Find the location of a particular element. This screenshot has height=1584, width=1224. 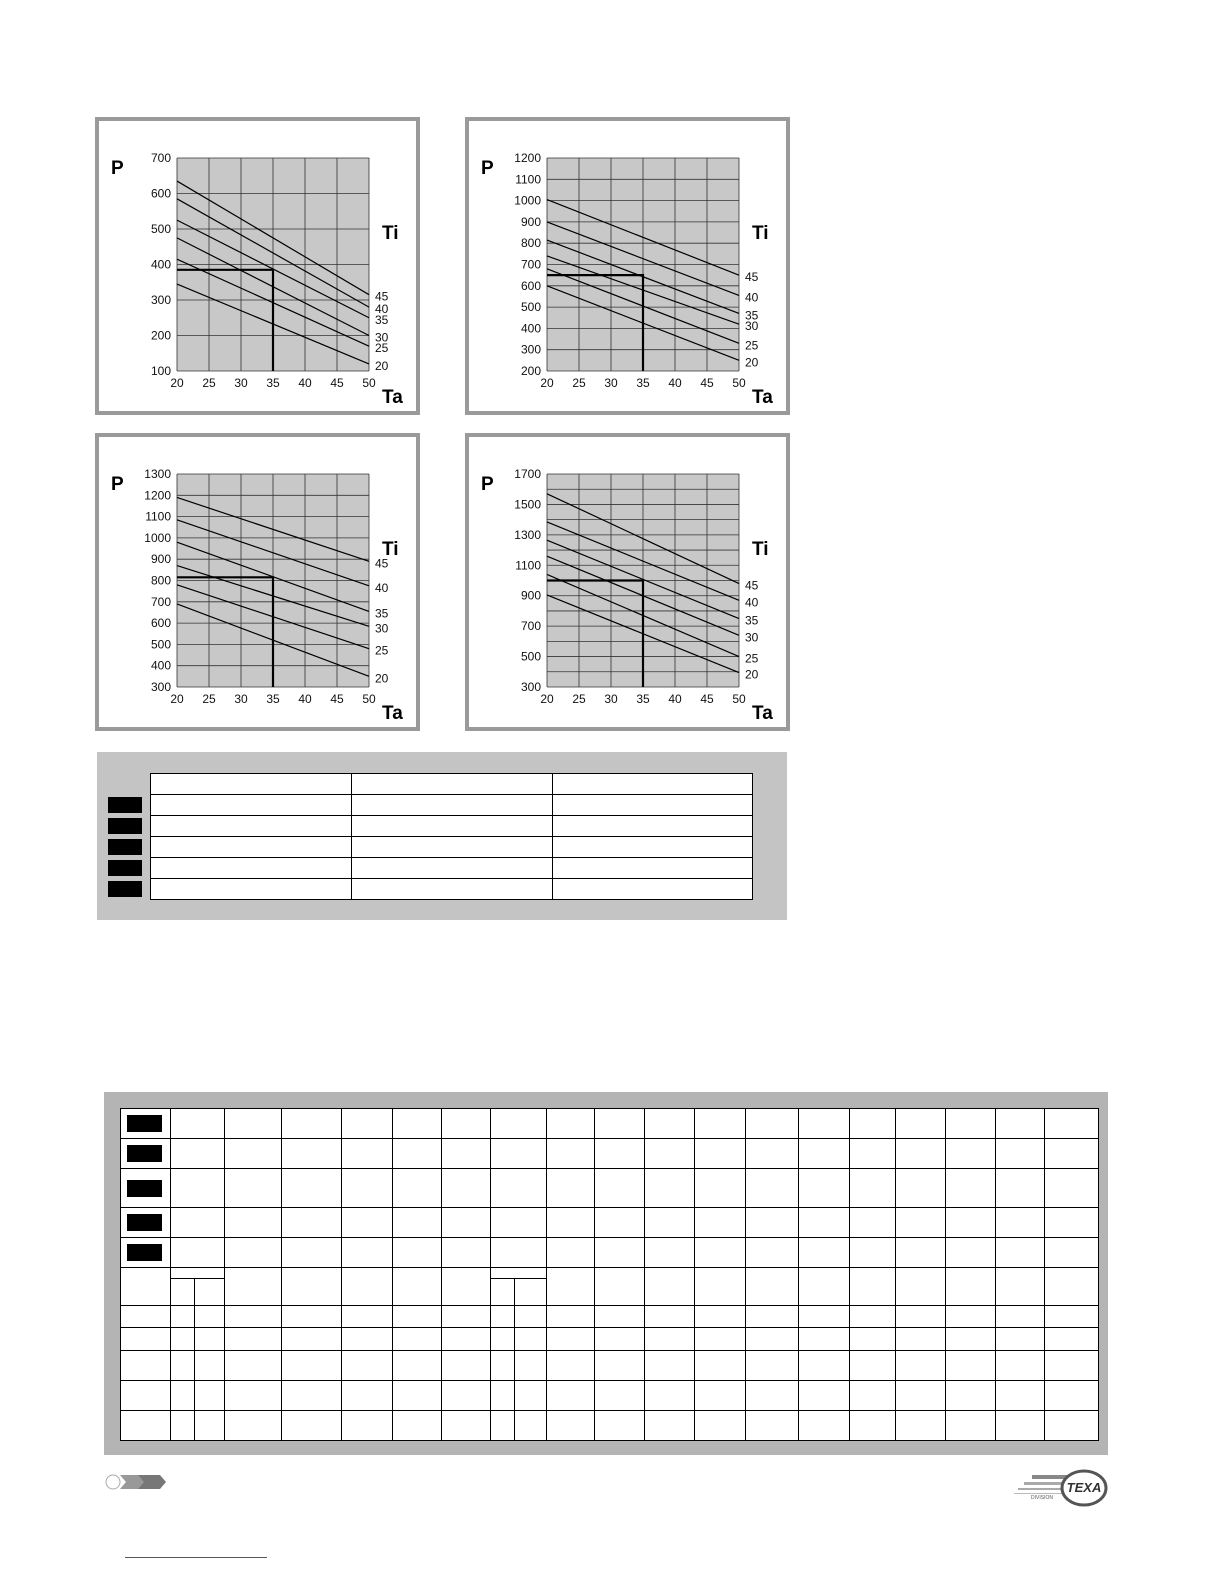

link-underline is located at coordinates (196, 1557).